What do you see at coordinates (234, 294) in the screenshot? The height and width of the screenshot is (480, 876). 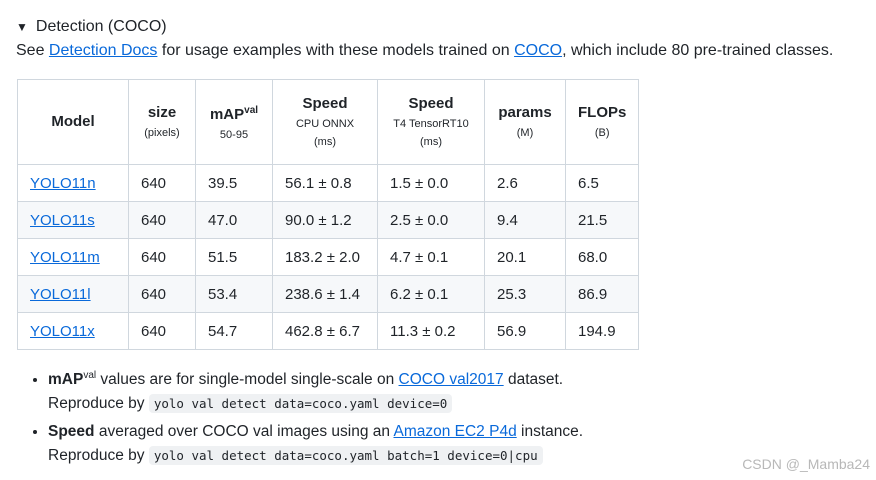 I see `cell-map: 53.4` at bounding box center [234, 294].